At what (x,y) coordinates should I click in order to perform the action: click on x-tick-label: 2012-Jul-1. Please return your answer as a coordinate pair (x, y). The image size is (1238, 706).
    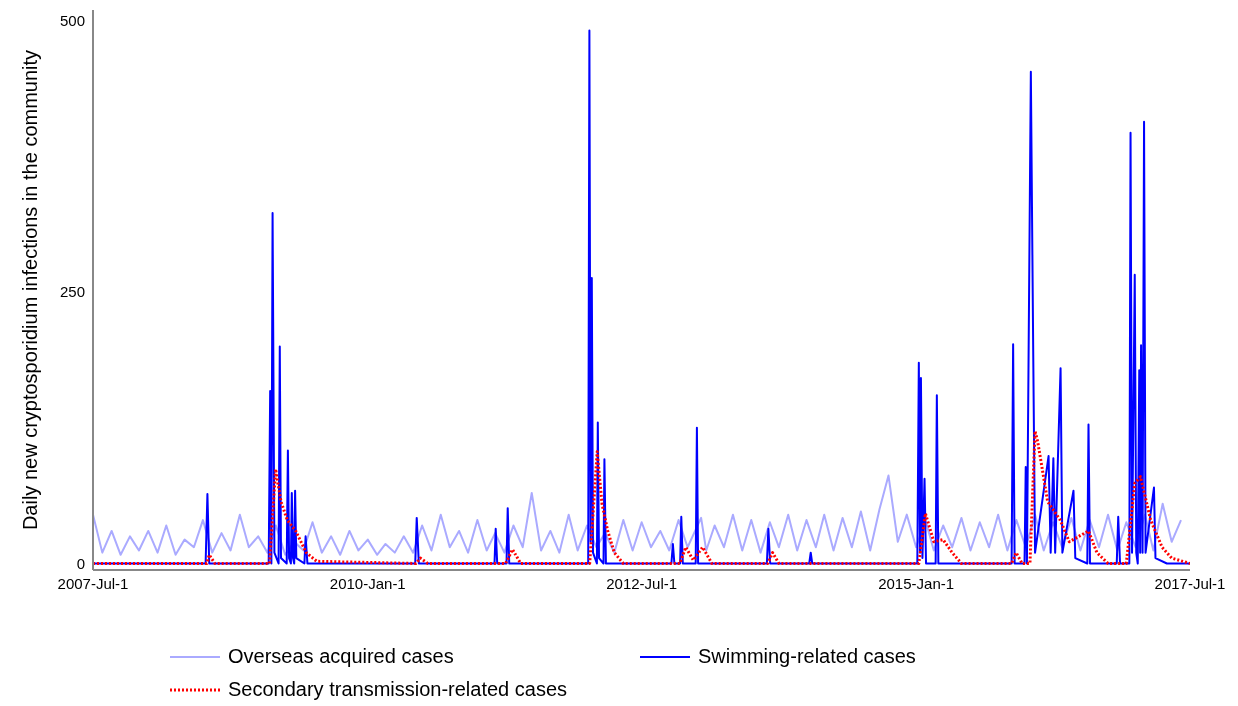
    Looking at the image, I should click on (642, 583).